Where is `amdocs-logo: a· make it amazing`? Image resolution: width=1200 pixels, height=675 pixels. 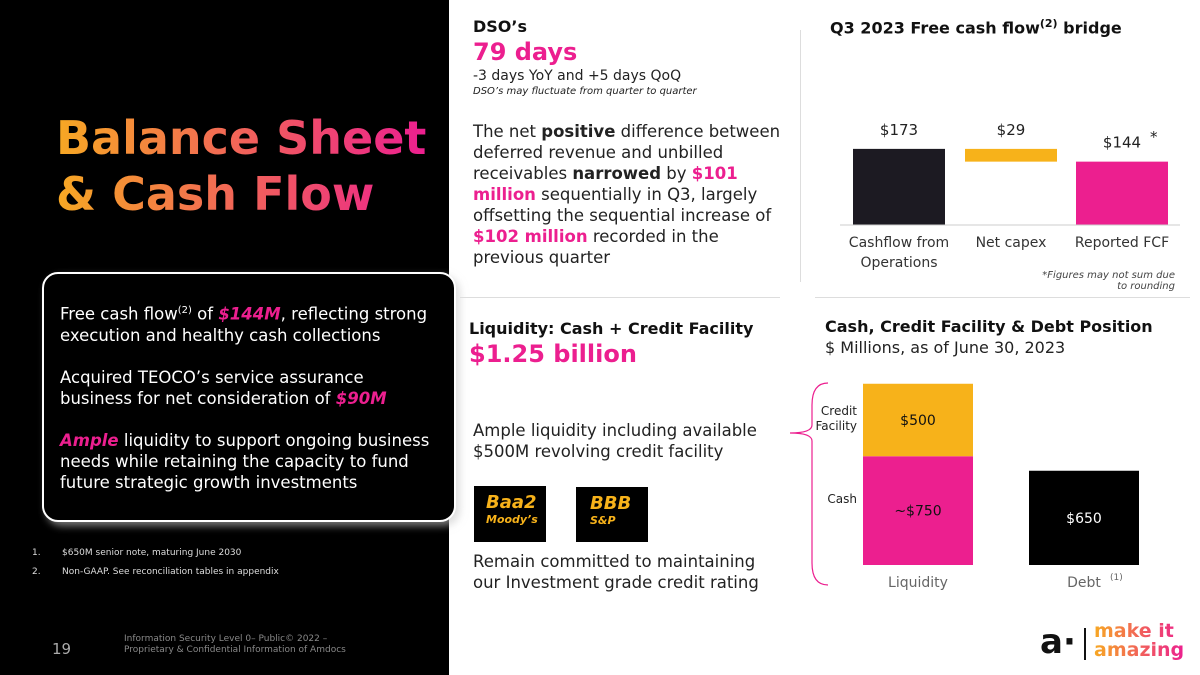 amdocs-logo: a· make it amazing is located at coordinates (1112, 641).